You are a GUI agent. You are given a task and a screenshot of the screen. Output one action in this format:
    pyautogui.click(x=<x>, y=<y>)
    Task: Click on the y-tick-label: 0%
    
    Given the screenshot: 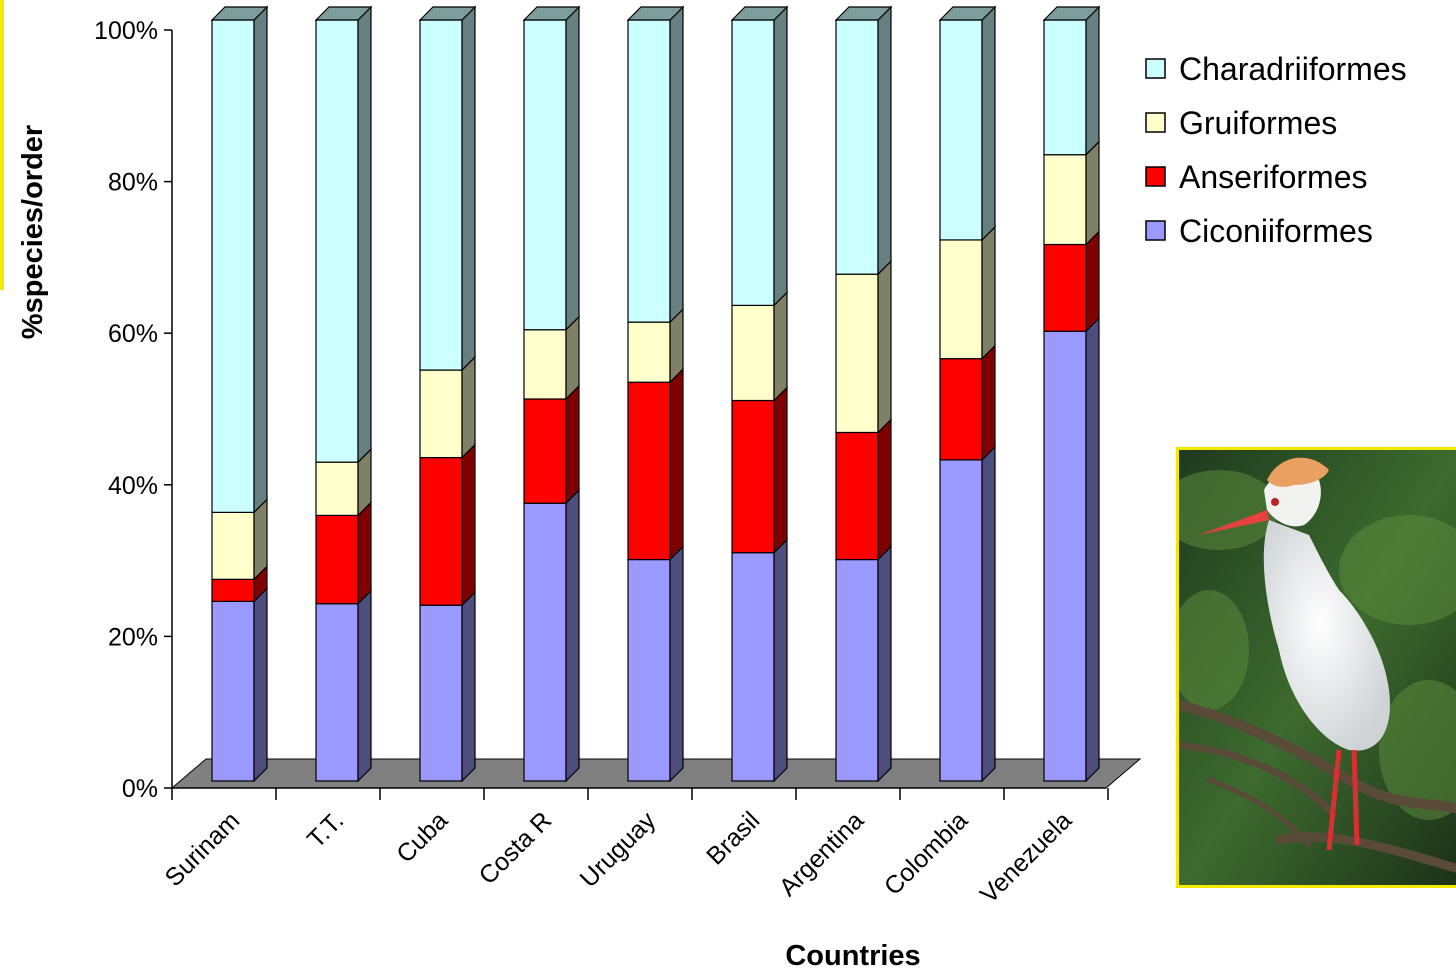 What is the action you would take?
    pyautogui.click(x=140, y=789)
    